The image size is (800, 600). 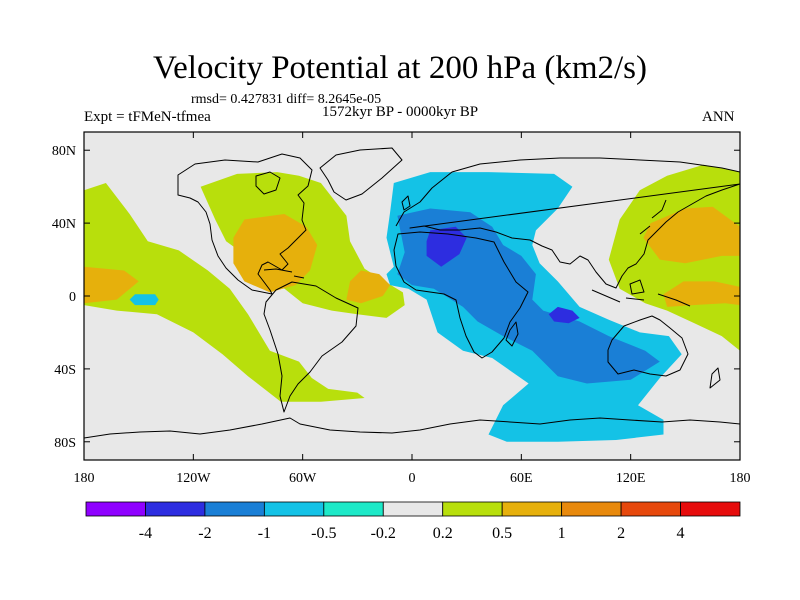 I want to click on colorbar-label-4: -0.2, so click(x=383, y=533).